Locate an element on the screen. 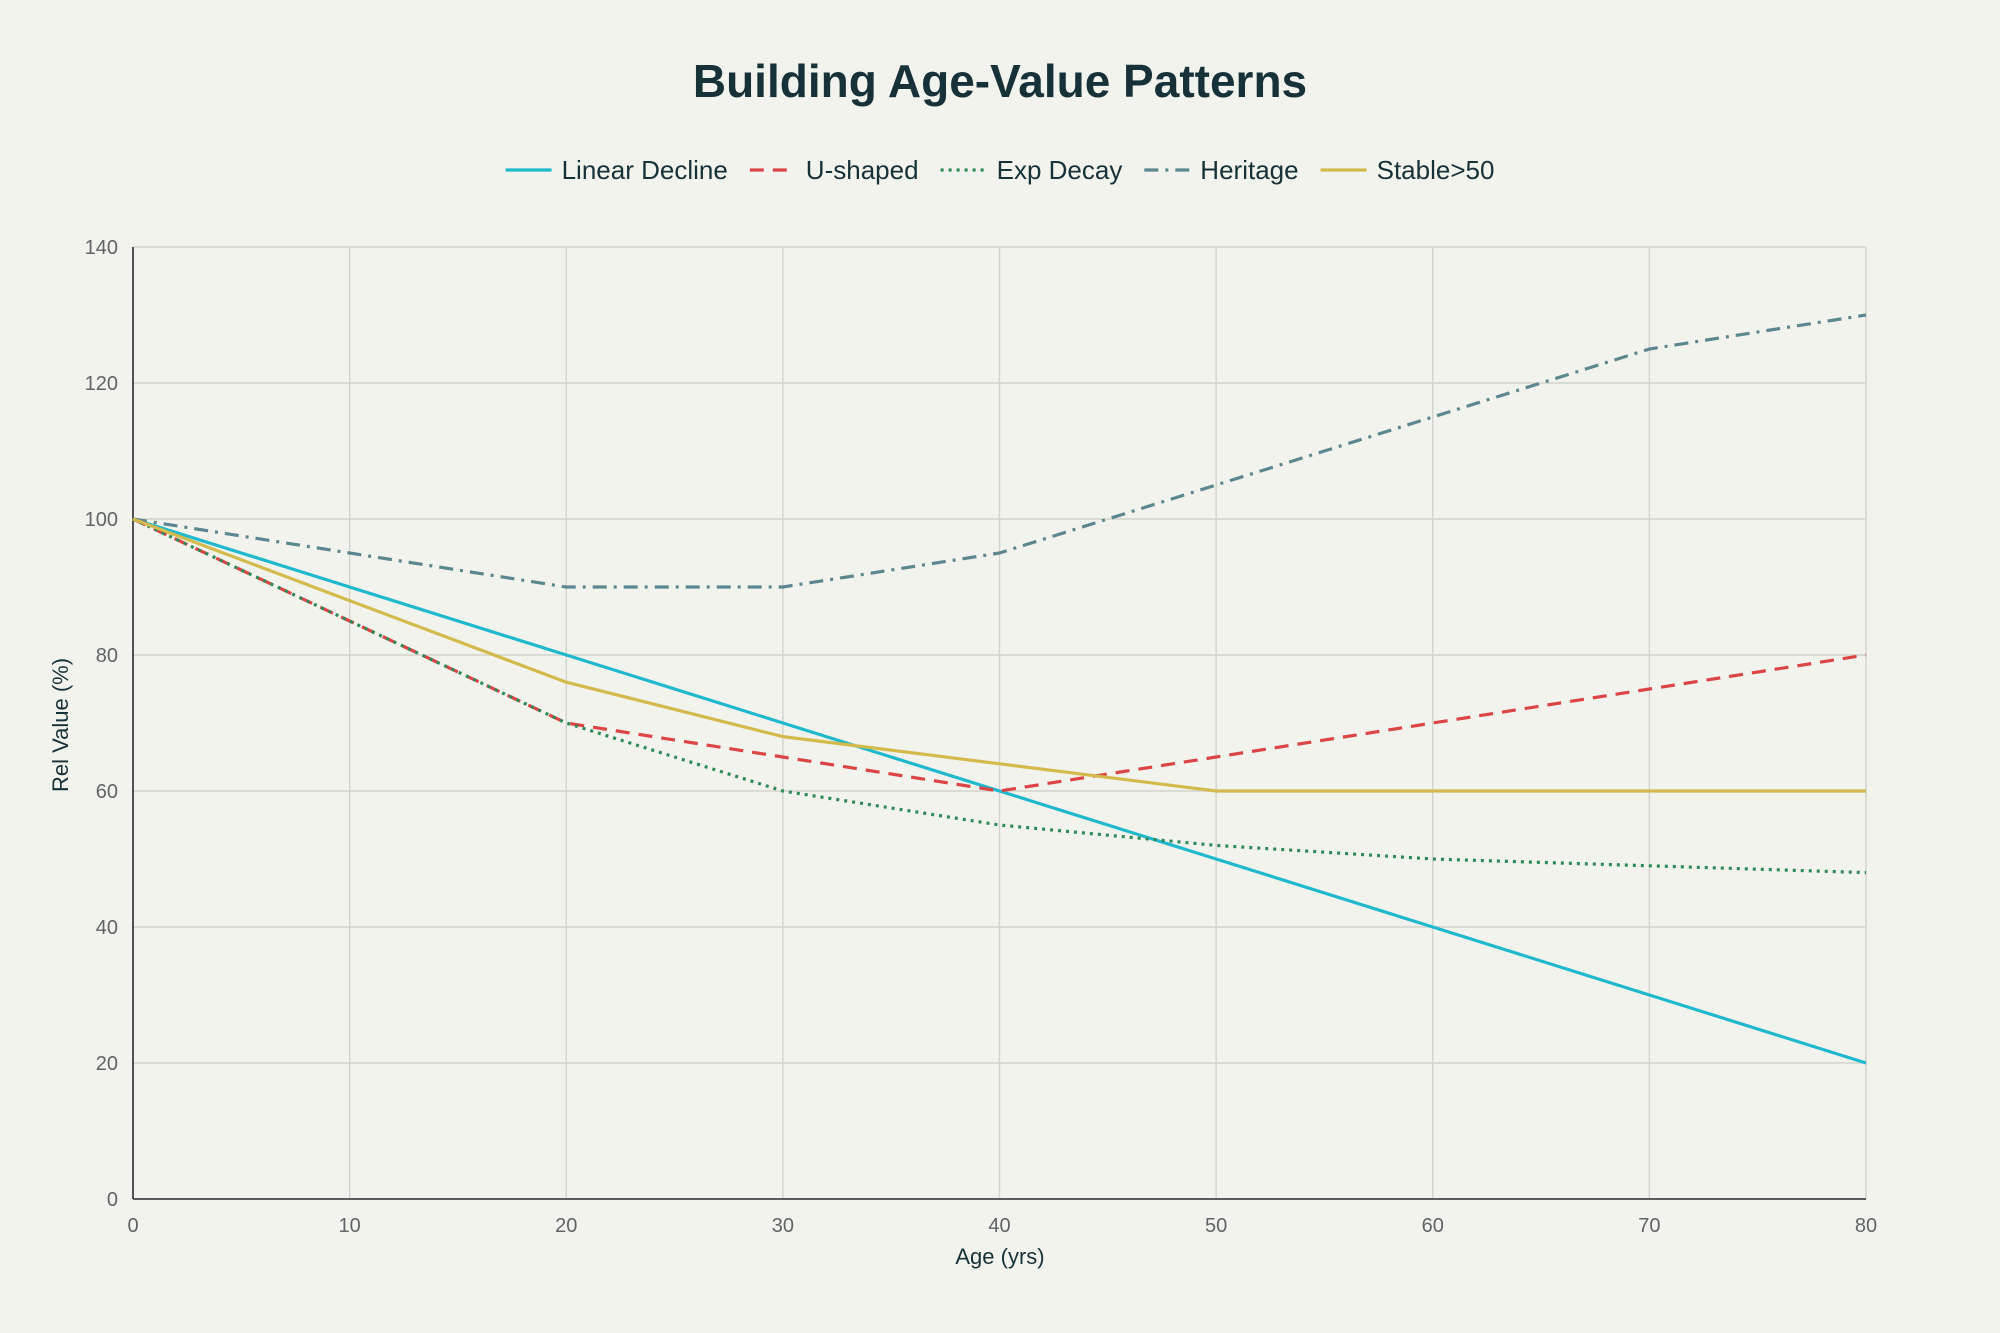  legend-label: Heritage is located at coordinates (1249, 170).